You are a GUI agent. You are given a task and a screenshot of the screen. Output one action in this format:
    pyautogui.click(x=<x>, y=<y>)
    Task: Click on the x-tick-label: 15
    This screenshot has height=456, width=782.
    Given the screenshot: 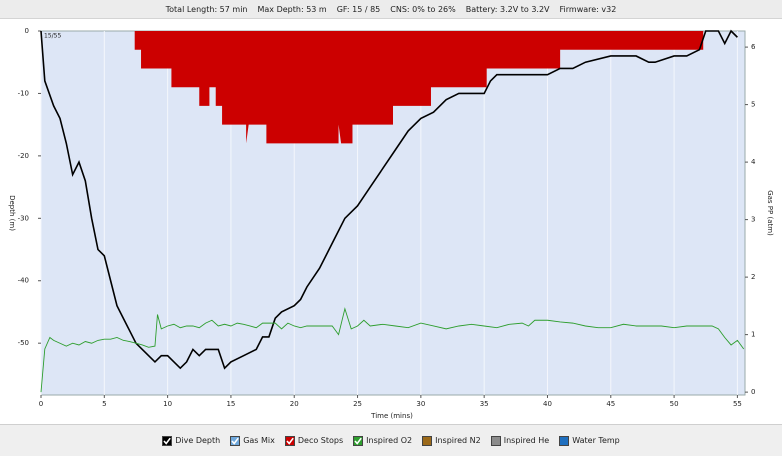 What is the action you would take?
    pyautogui.click(x=230, y=404)
    